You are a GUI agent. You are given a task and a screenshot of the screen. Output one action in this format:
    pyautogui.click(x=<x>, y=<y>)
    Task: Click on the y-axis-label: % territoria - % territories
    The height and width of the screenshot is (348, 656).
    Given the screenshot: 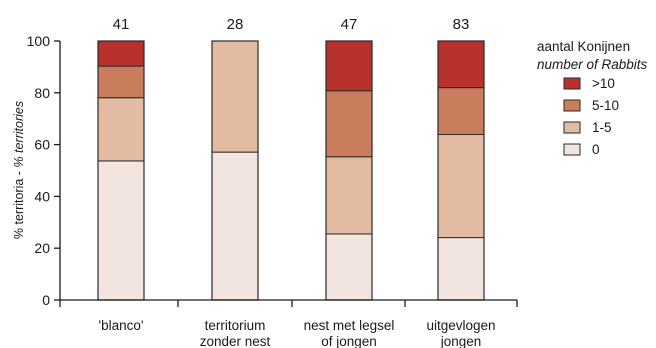 What is the action you would take?
    pyautogui.click(x=19, y=170)
    